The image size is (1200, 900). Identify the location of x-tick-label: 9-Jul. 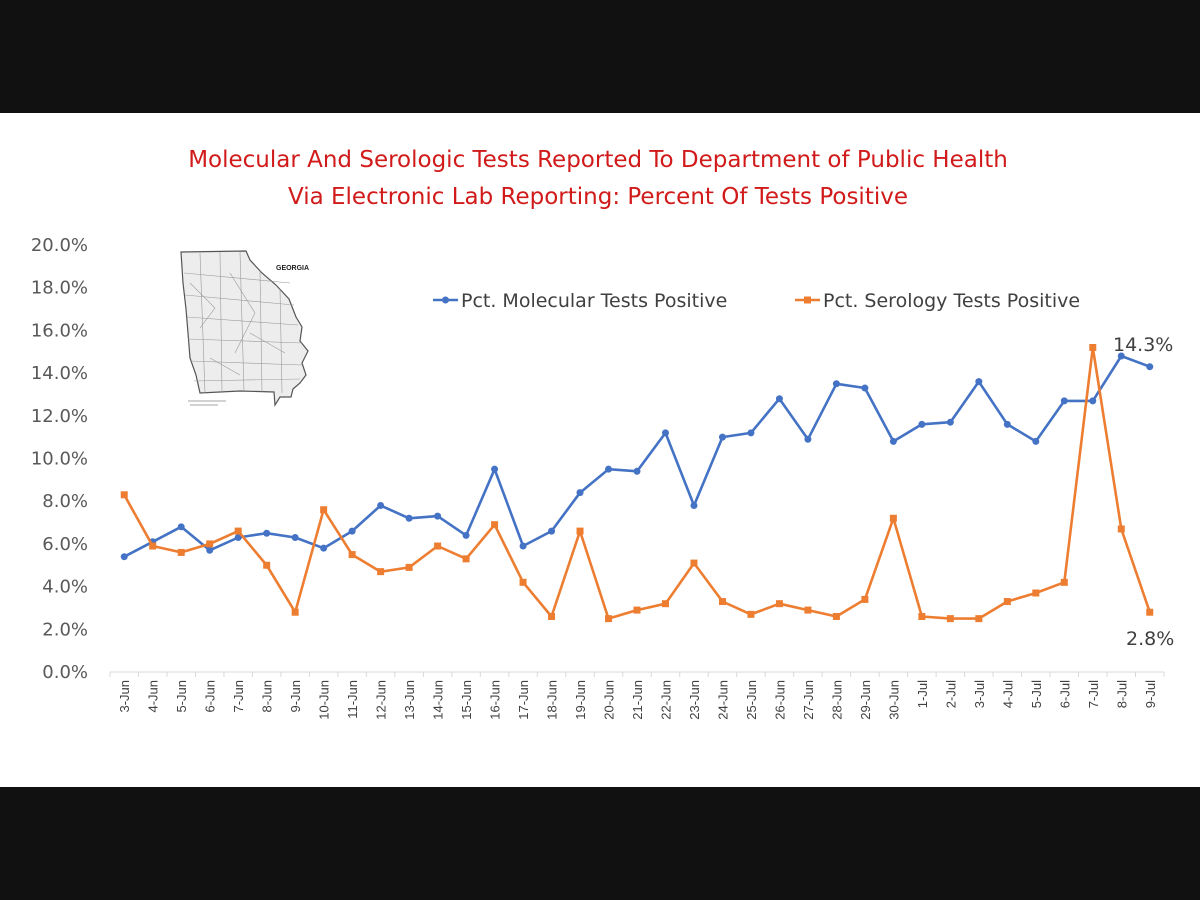
(1150, 694).